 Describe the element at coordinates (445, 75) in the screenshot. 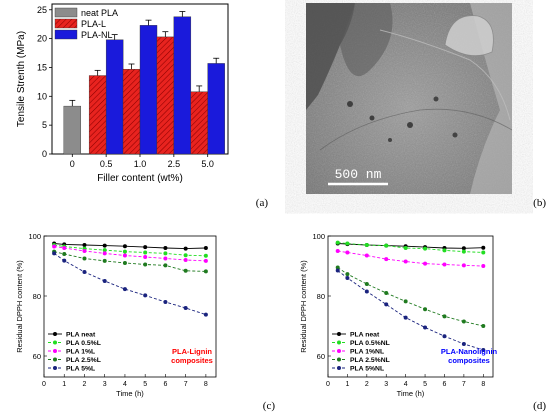

I see `tem-fold-line` at that location.